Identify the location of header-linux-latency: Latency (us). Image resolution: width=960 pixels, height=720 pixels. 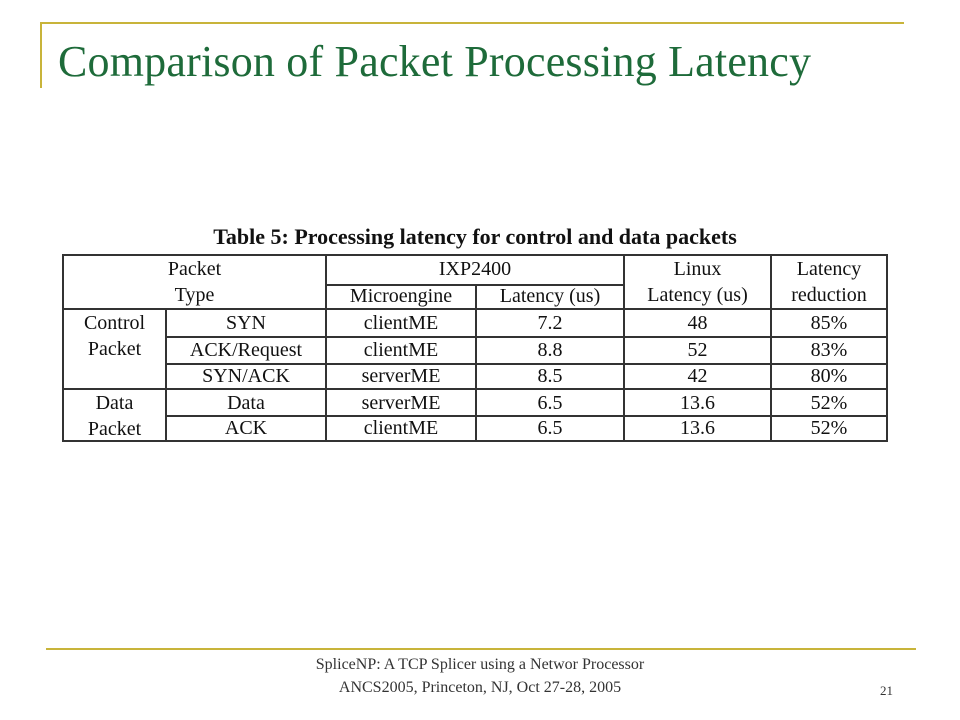
(697, 295).